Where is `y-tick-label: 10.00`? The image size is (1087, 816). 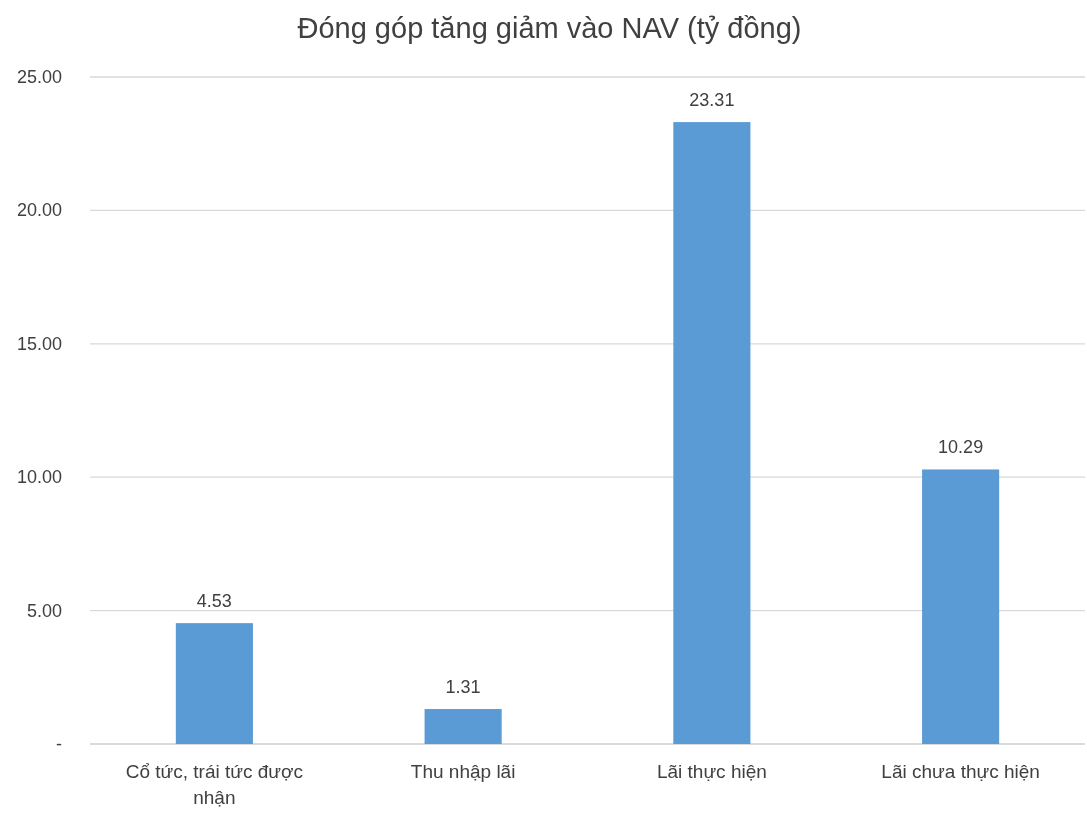 y-tick-label: 10.00 is located at coordinates (39, 477).